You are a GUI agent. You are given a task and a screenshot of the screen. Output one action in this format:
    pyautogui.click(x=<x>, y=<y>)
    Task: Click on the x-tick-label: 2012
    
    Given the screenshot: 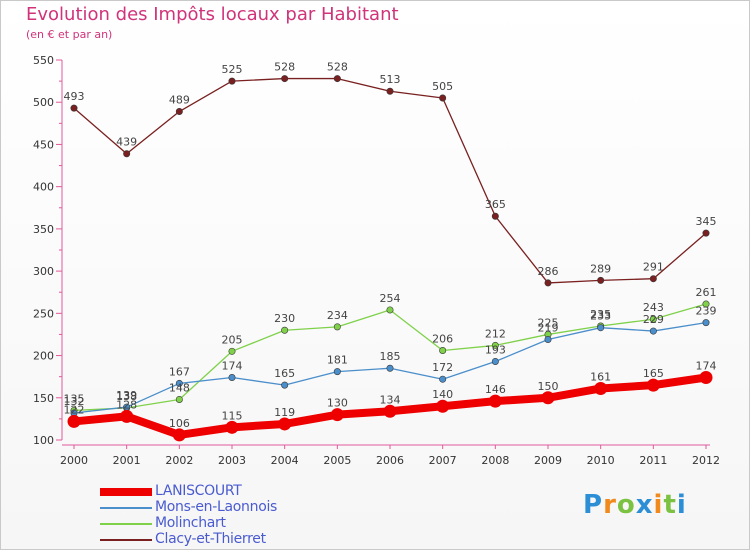 What is the action you would take?
    pyautogui.click(x=706, y=460)
    